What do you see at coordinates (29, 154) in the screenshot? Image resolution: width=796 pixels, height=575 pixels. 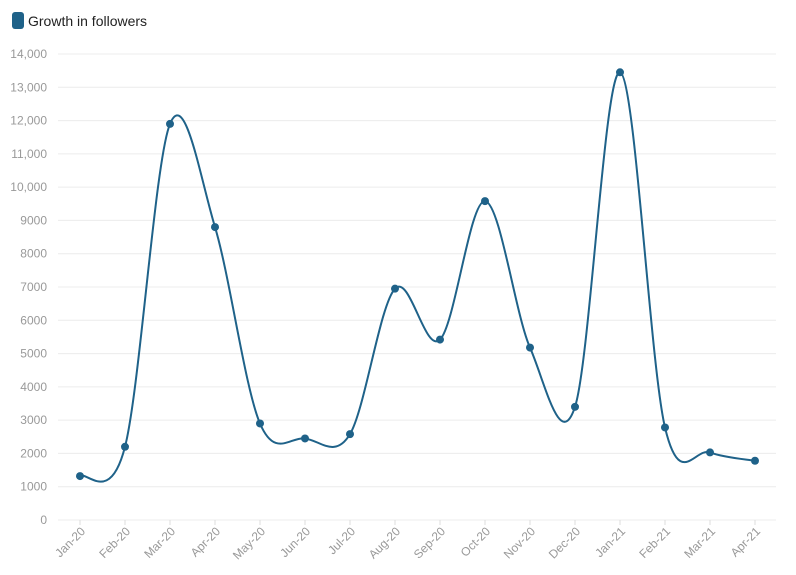 I see `y-tick-label: 11,000` at bounding box center [29, 154].